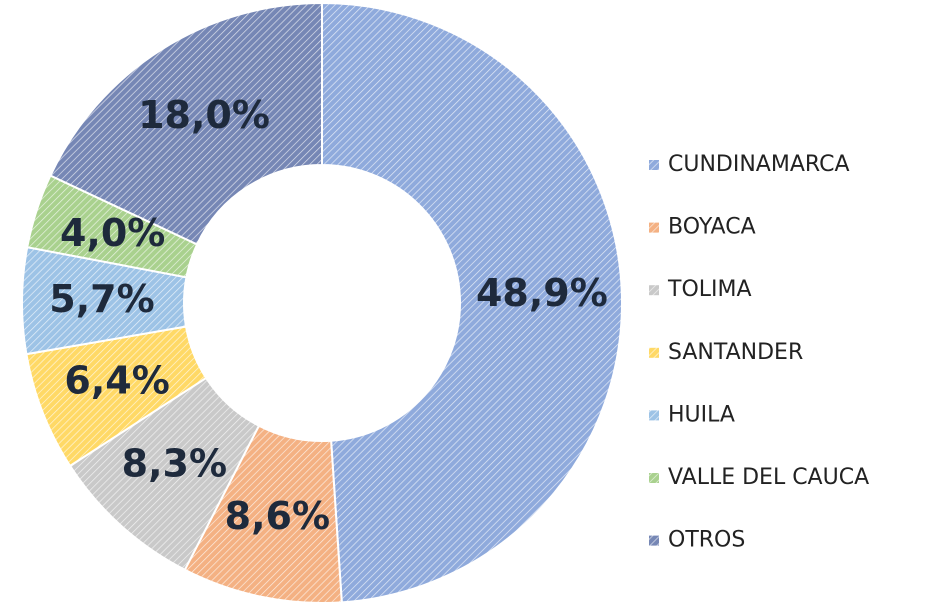  I want to click on data-label: 18,0%, so click(204, 115).